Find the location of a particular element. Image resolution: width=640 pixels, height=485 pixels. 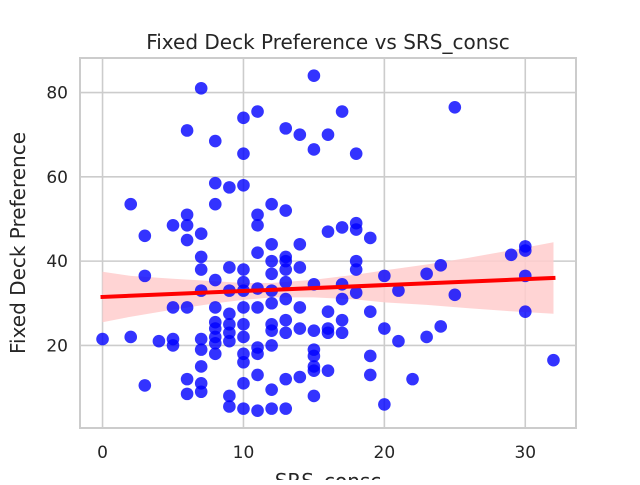

y-axis-label: Fixed Deck Preference is located at coordinates (18, 243).